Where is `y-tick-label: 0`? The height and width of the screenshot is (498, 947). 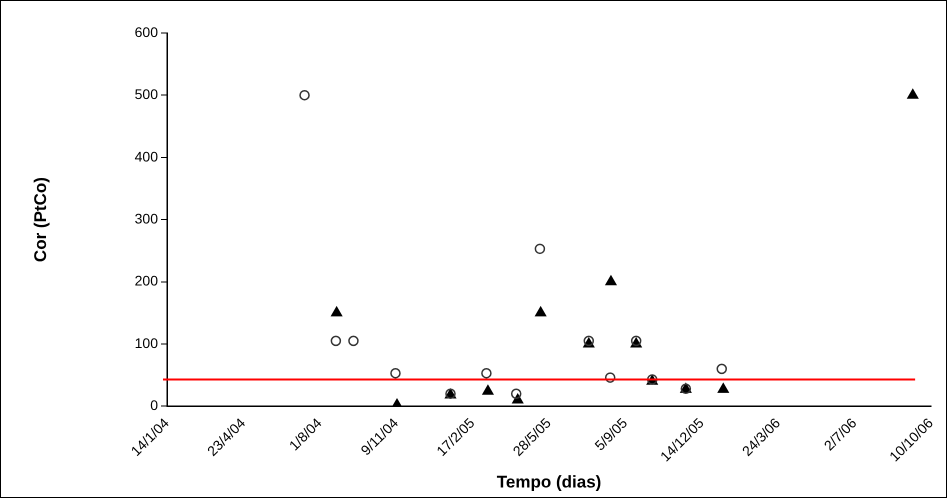
y-tick-label: 0 is located at coordinates (154, 405).